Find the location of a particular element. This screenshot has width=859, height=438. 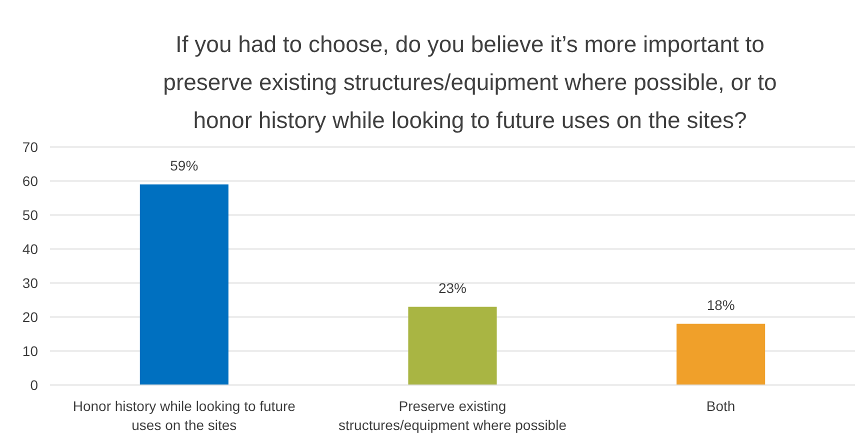

y-tick-label: 70 is located at coordinates (30, 146).